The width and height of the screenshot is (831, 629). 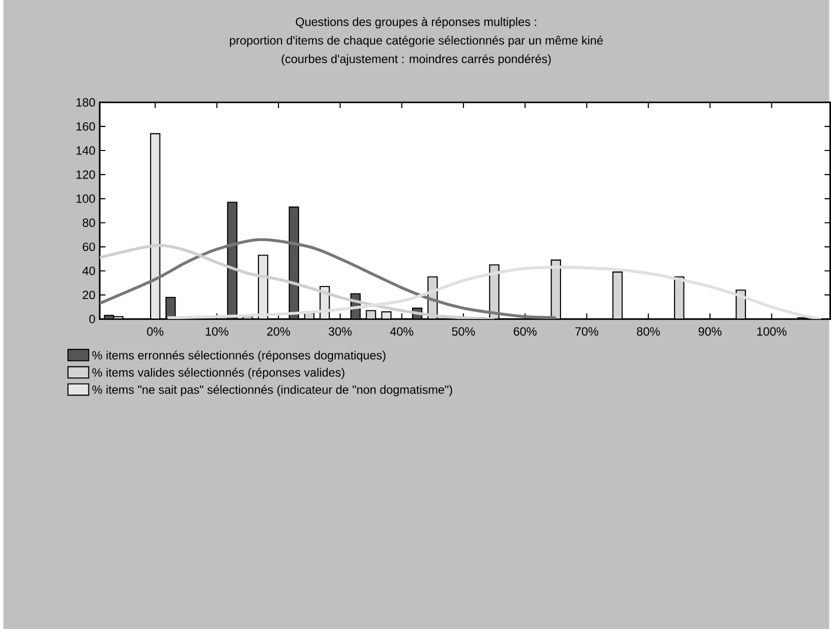 What do you see at coordinates (416, 41) in the screenshot?
I see `chart-subtitle: proportion d'items de chaque catégorie sélectionnés par un même kiné` at bounding box center [416, 41].